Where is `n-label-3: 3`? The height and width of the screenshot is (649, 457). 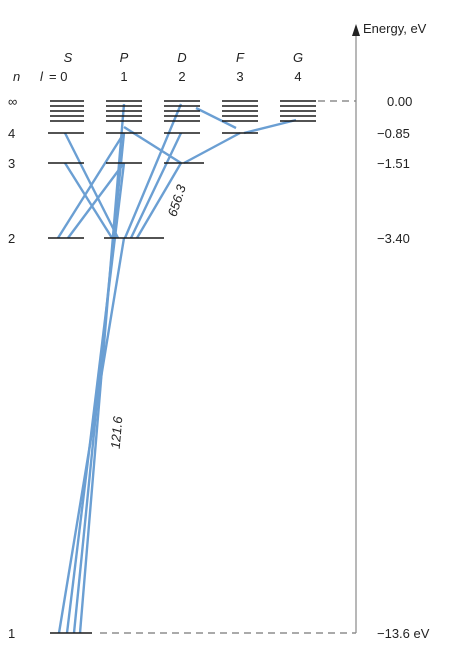 n-label-3: 3 is located at coordinates (11, 163).